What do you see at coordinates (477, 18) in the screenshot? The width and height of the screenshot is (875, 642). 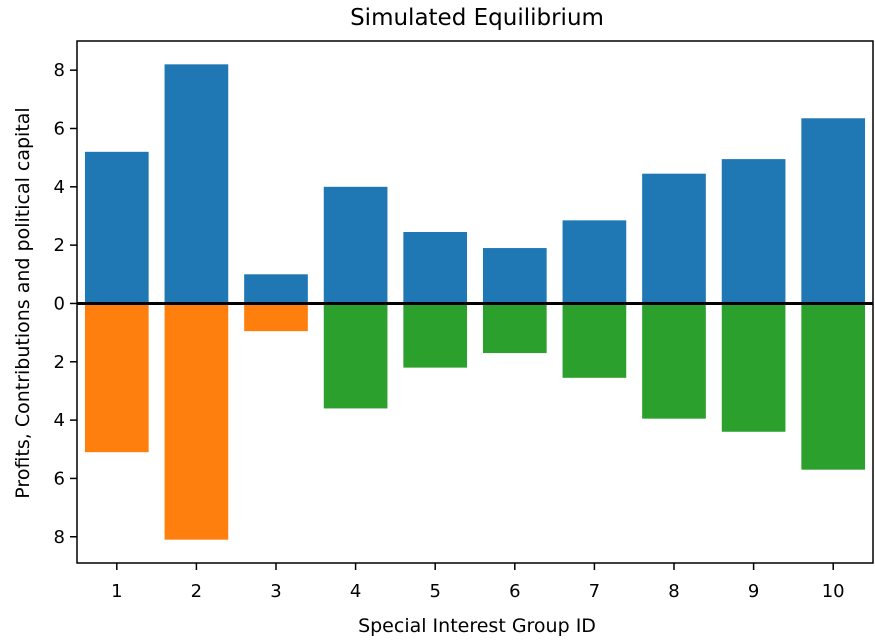 I see `chart-title: Simulated Equilibrium` at bounding box center [477, 18].